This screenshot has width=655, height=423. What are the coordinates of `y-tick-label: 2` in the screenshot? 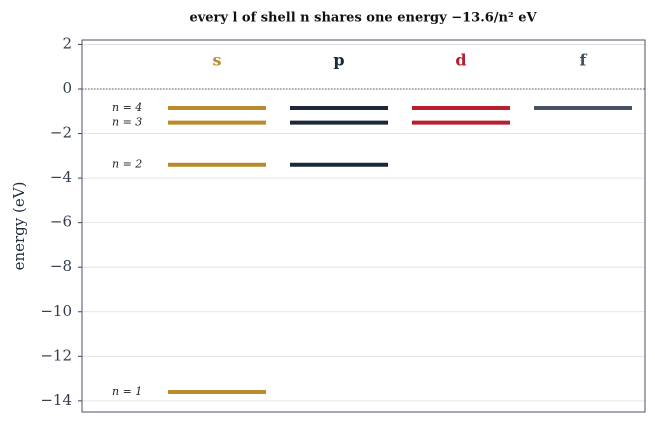 It's located at (67, 43).